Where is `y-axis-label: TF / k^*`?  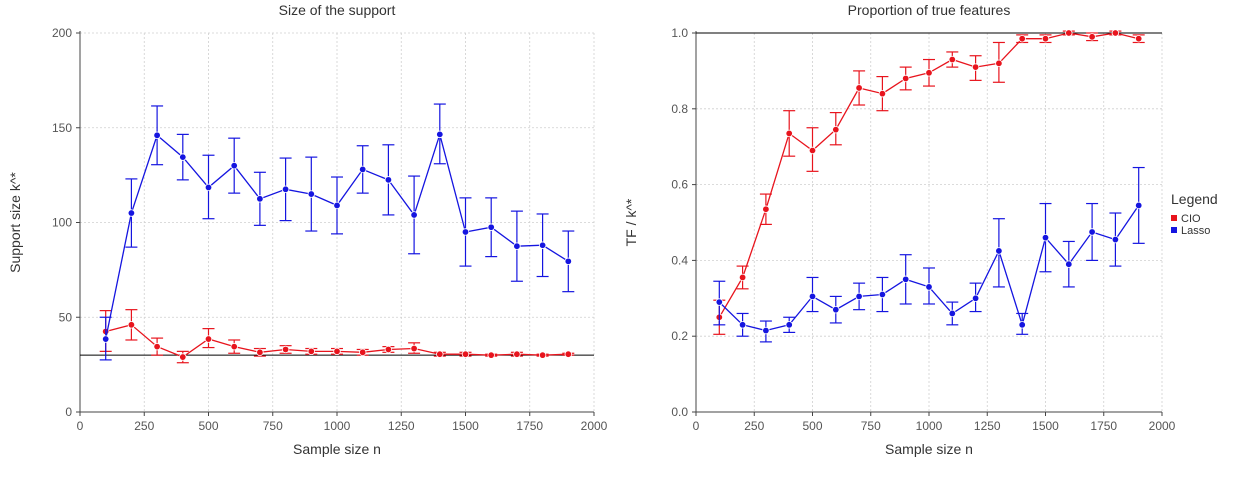 y-axis-label: TF / k^* is located at coordinates (631, 222).